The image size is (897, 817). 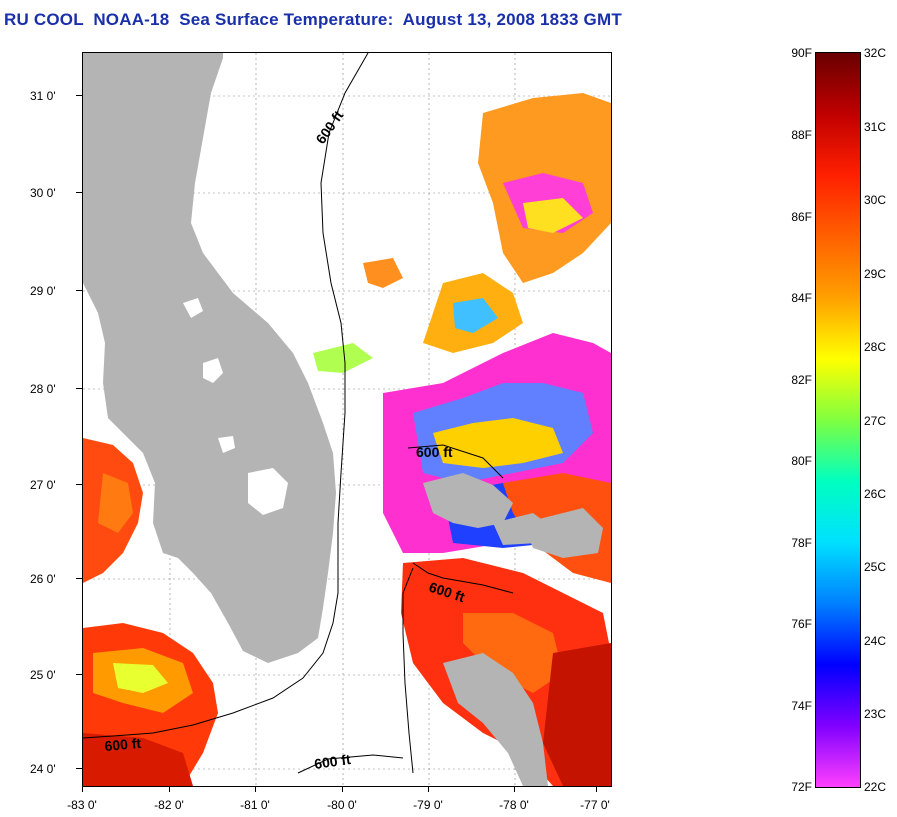 I want to click on colorbar-f-label: 80F, so click(x=801, y=461).